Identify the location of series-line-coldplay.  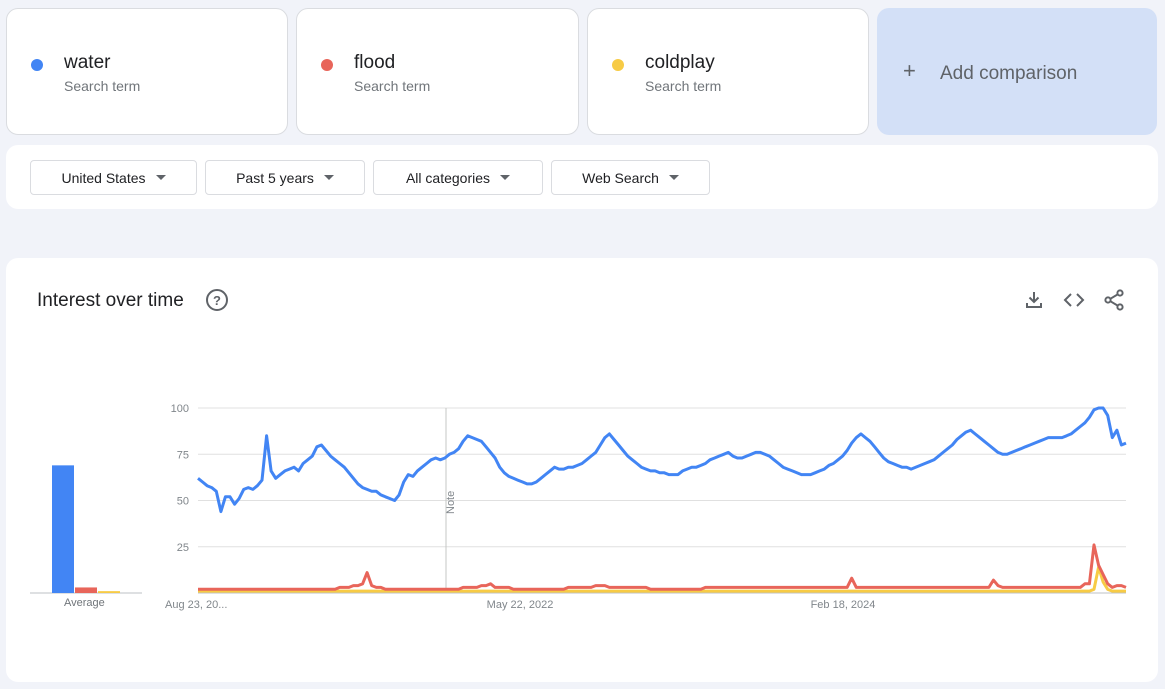
(662, 579).